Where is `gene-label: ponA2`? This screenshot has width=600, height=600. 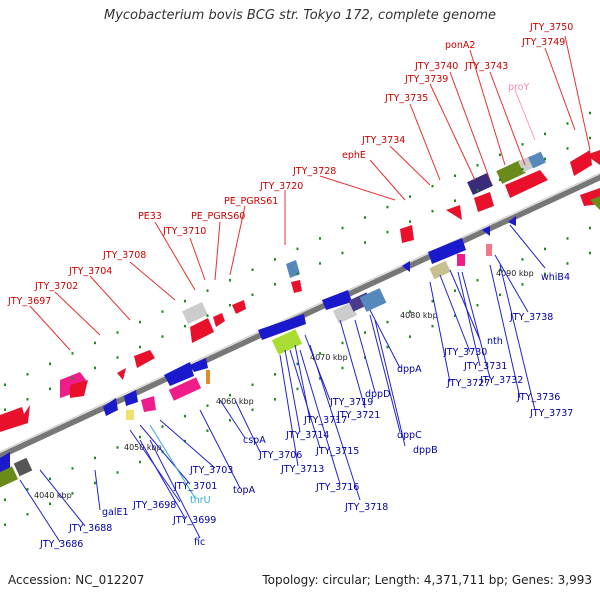 gene-label: ponA2 is located at coordinates (460, 45).